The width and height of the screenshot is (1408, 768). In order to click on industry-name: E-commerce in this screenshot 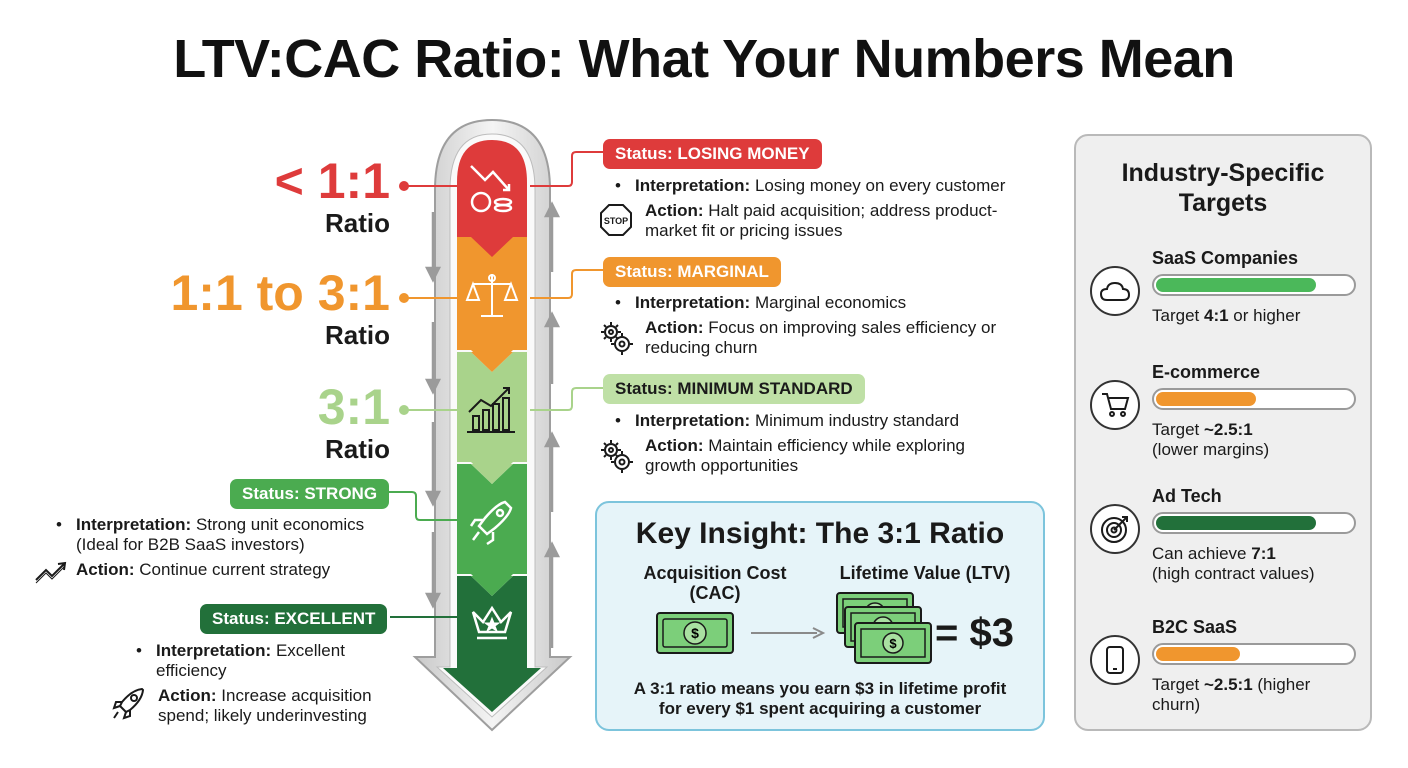, I will do `click(1206, 372)`.